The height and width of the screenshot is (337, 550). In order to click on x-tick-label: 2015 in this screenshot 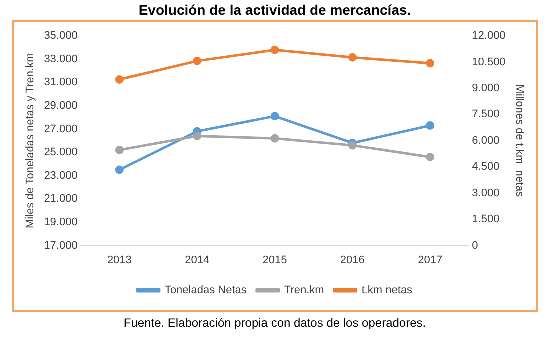, I will do `click(275, 260)`.